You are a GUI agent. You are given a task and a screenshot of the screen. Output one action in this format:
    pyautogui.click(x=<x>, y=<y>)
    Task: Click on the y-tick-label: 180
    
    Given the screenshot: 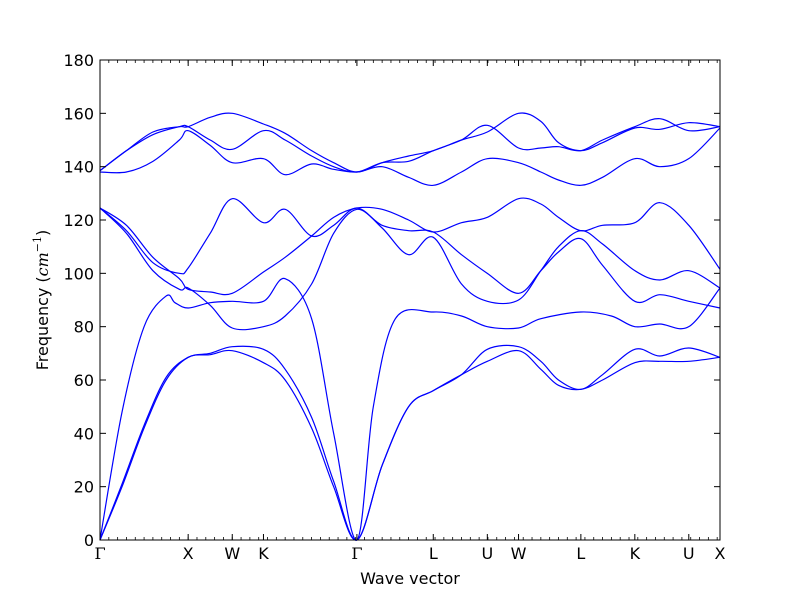 What is the action you would take?
    pyautogui.click(x=78, y=60)
    